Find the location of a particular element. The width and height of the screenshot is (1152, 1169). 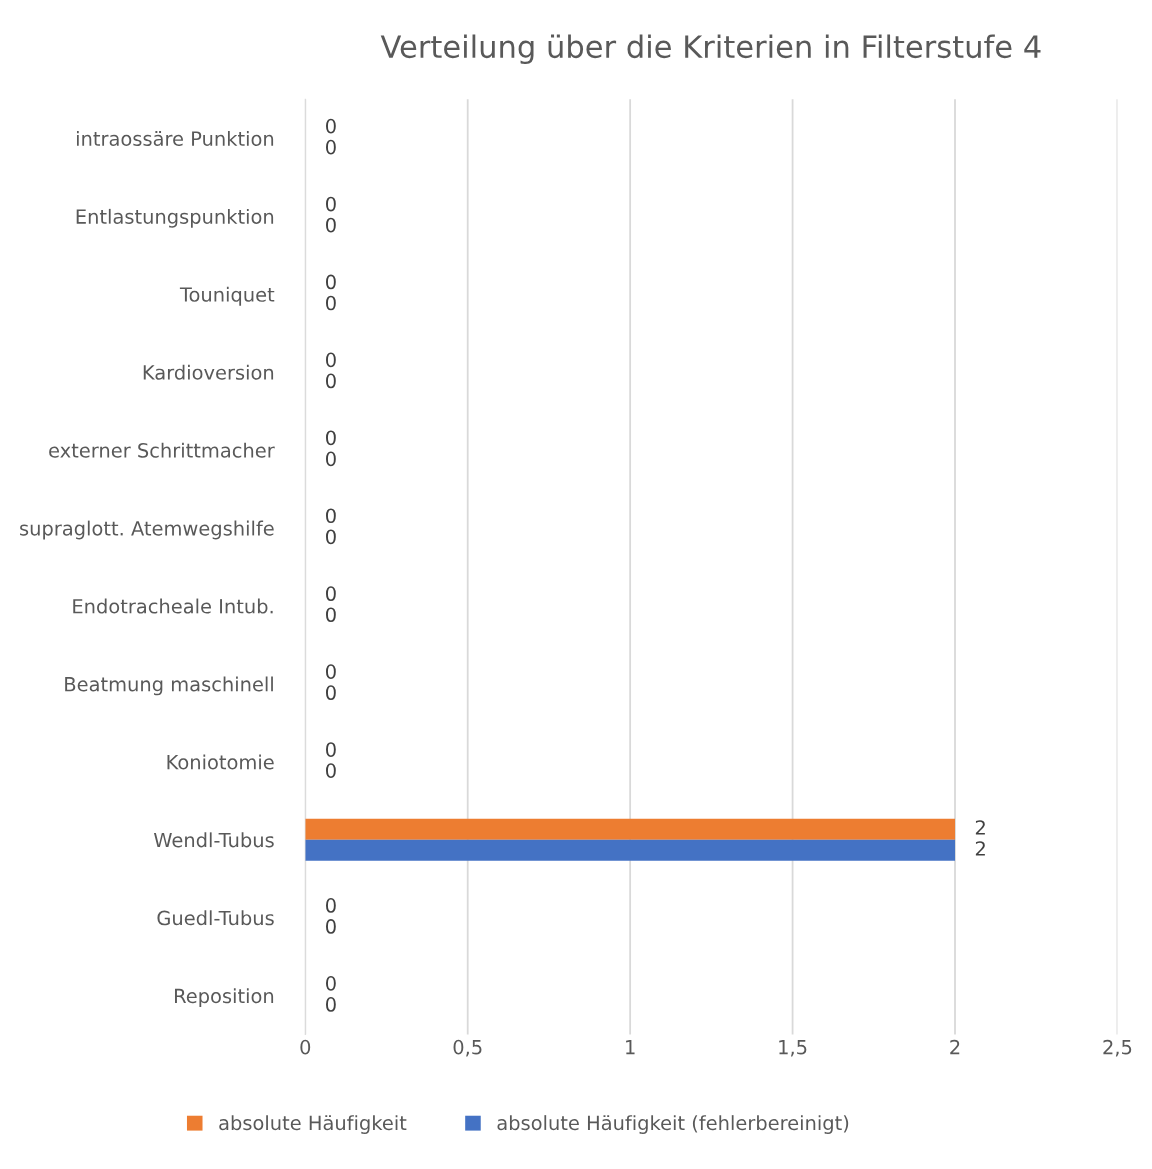

x-tick-label: 0,5 is located at coordinates (467, 1048).